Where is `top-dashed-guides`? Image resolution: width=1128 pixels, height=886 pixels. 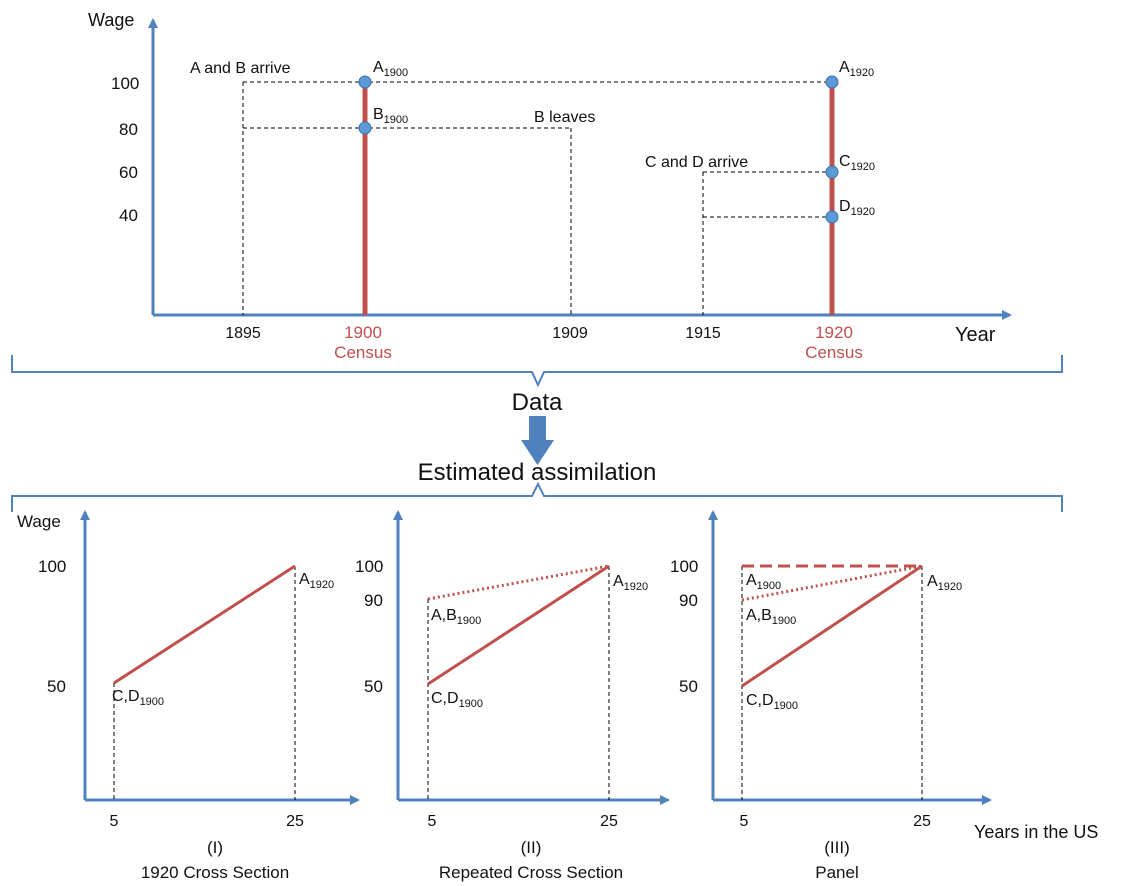
top-dashed-guides is located at coordinates (536, 198).